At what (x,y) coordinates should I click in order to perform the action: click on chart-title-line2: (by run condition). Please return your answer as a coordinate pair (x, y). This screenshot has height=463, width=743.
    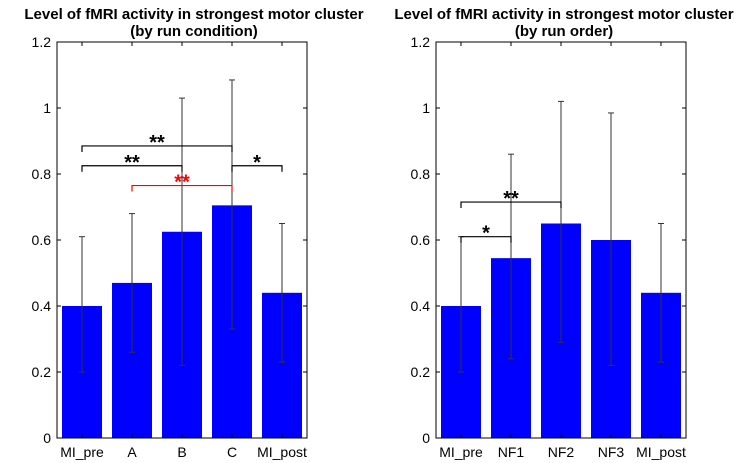
    Looking at the image, I should click on (193, 31).